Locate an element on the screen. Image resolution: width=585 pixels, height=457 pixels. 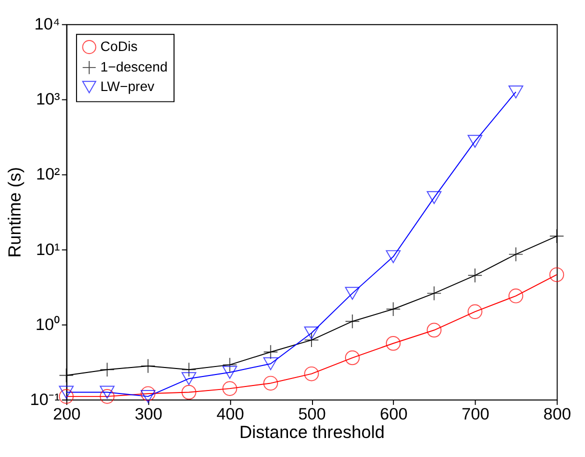
x-tick-label: 300 is located at coordinates (148, 414).